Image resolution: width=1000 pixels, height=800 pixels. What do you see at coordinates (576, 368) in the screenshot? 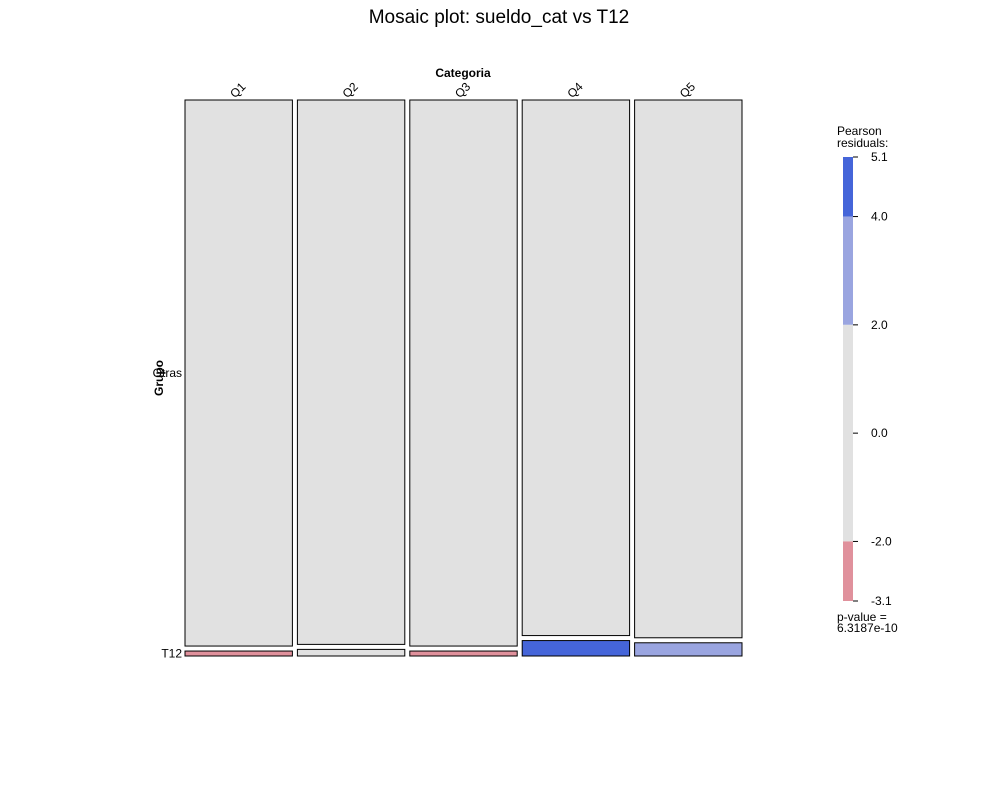
I see `tile-otras-q4` at bounding box center [576, 368].